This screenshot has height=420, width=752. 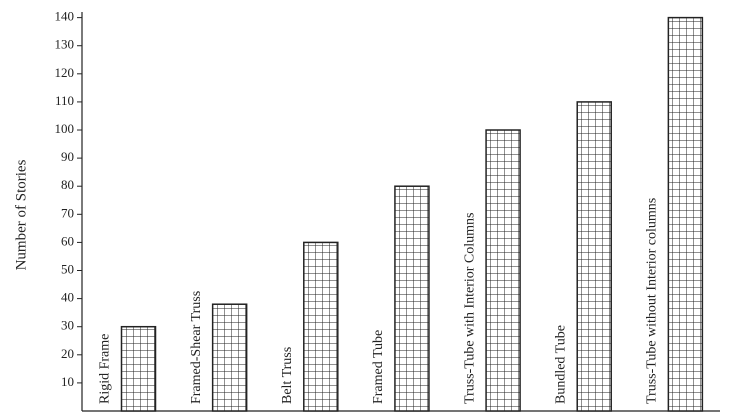 I want to click on y-tick-label: 20, so click(x=67, y=353).